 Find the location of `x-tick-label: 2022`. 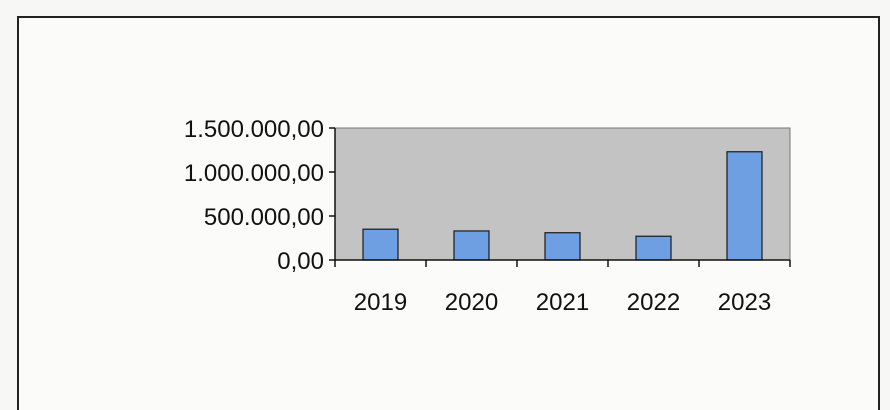

x-tick-label: 2022 is located at coordinates (653, 302).